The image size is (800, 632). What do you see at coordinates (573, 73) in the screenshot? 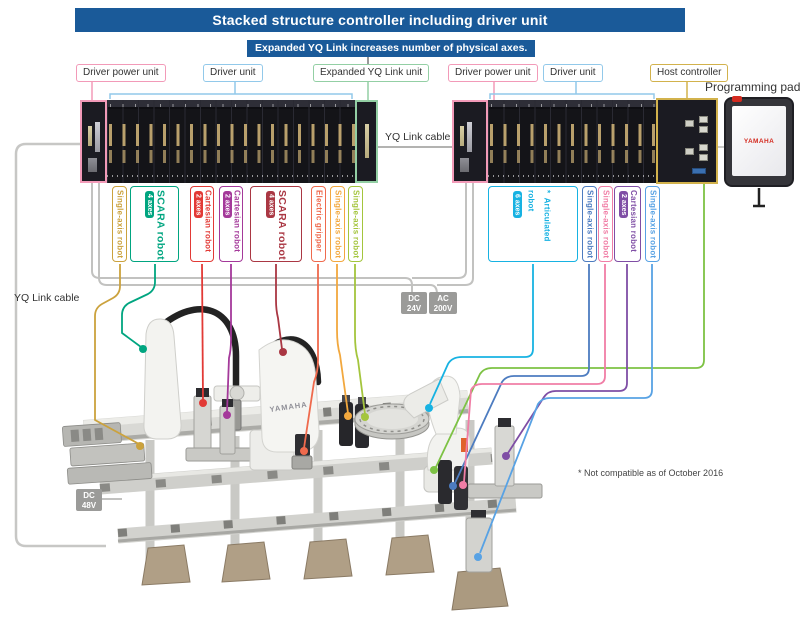
I see `label-driver-unit-right: Driver unit` at bounding box center [573, 73].